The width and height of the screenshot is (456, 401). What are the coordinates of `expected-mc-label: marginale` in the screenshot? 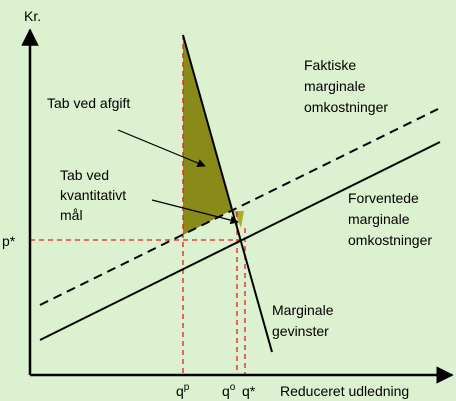 It's located at (379, 219).